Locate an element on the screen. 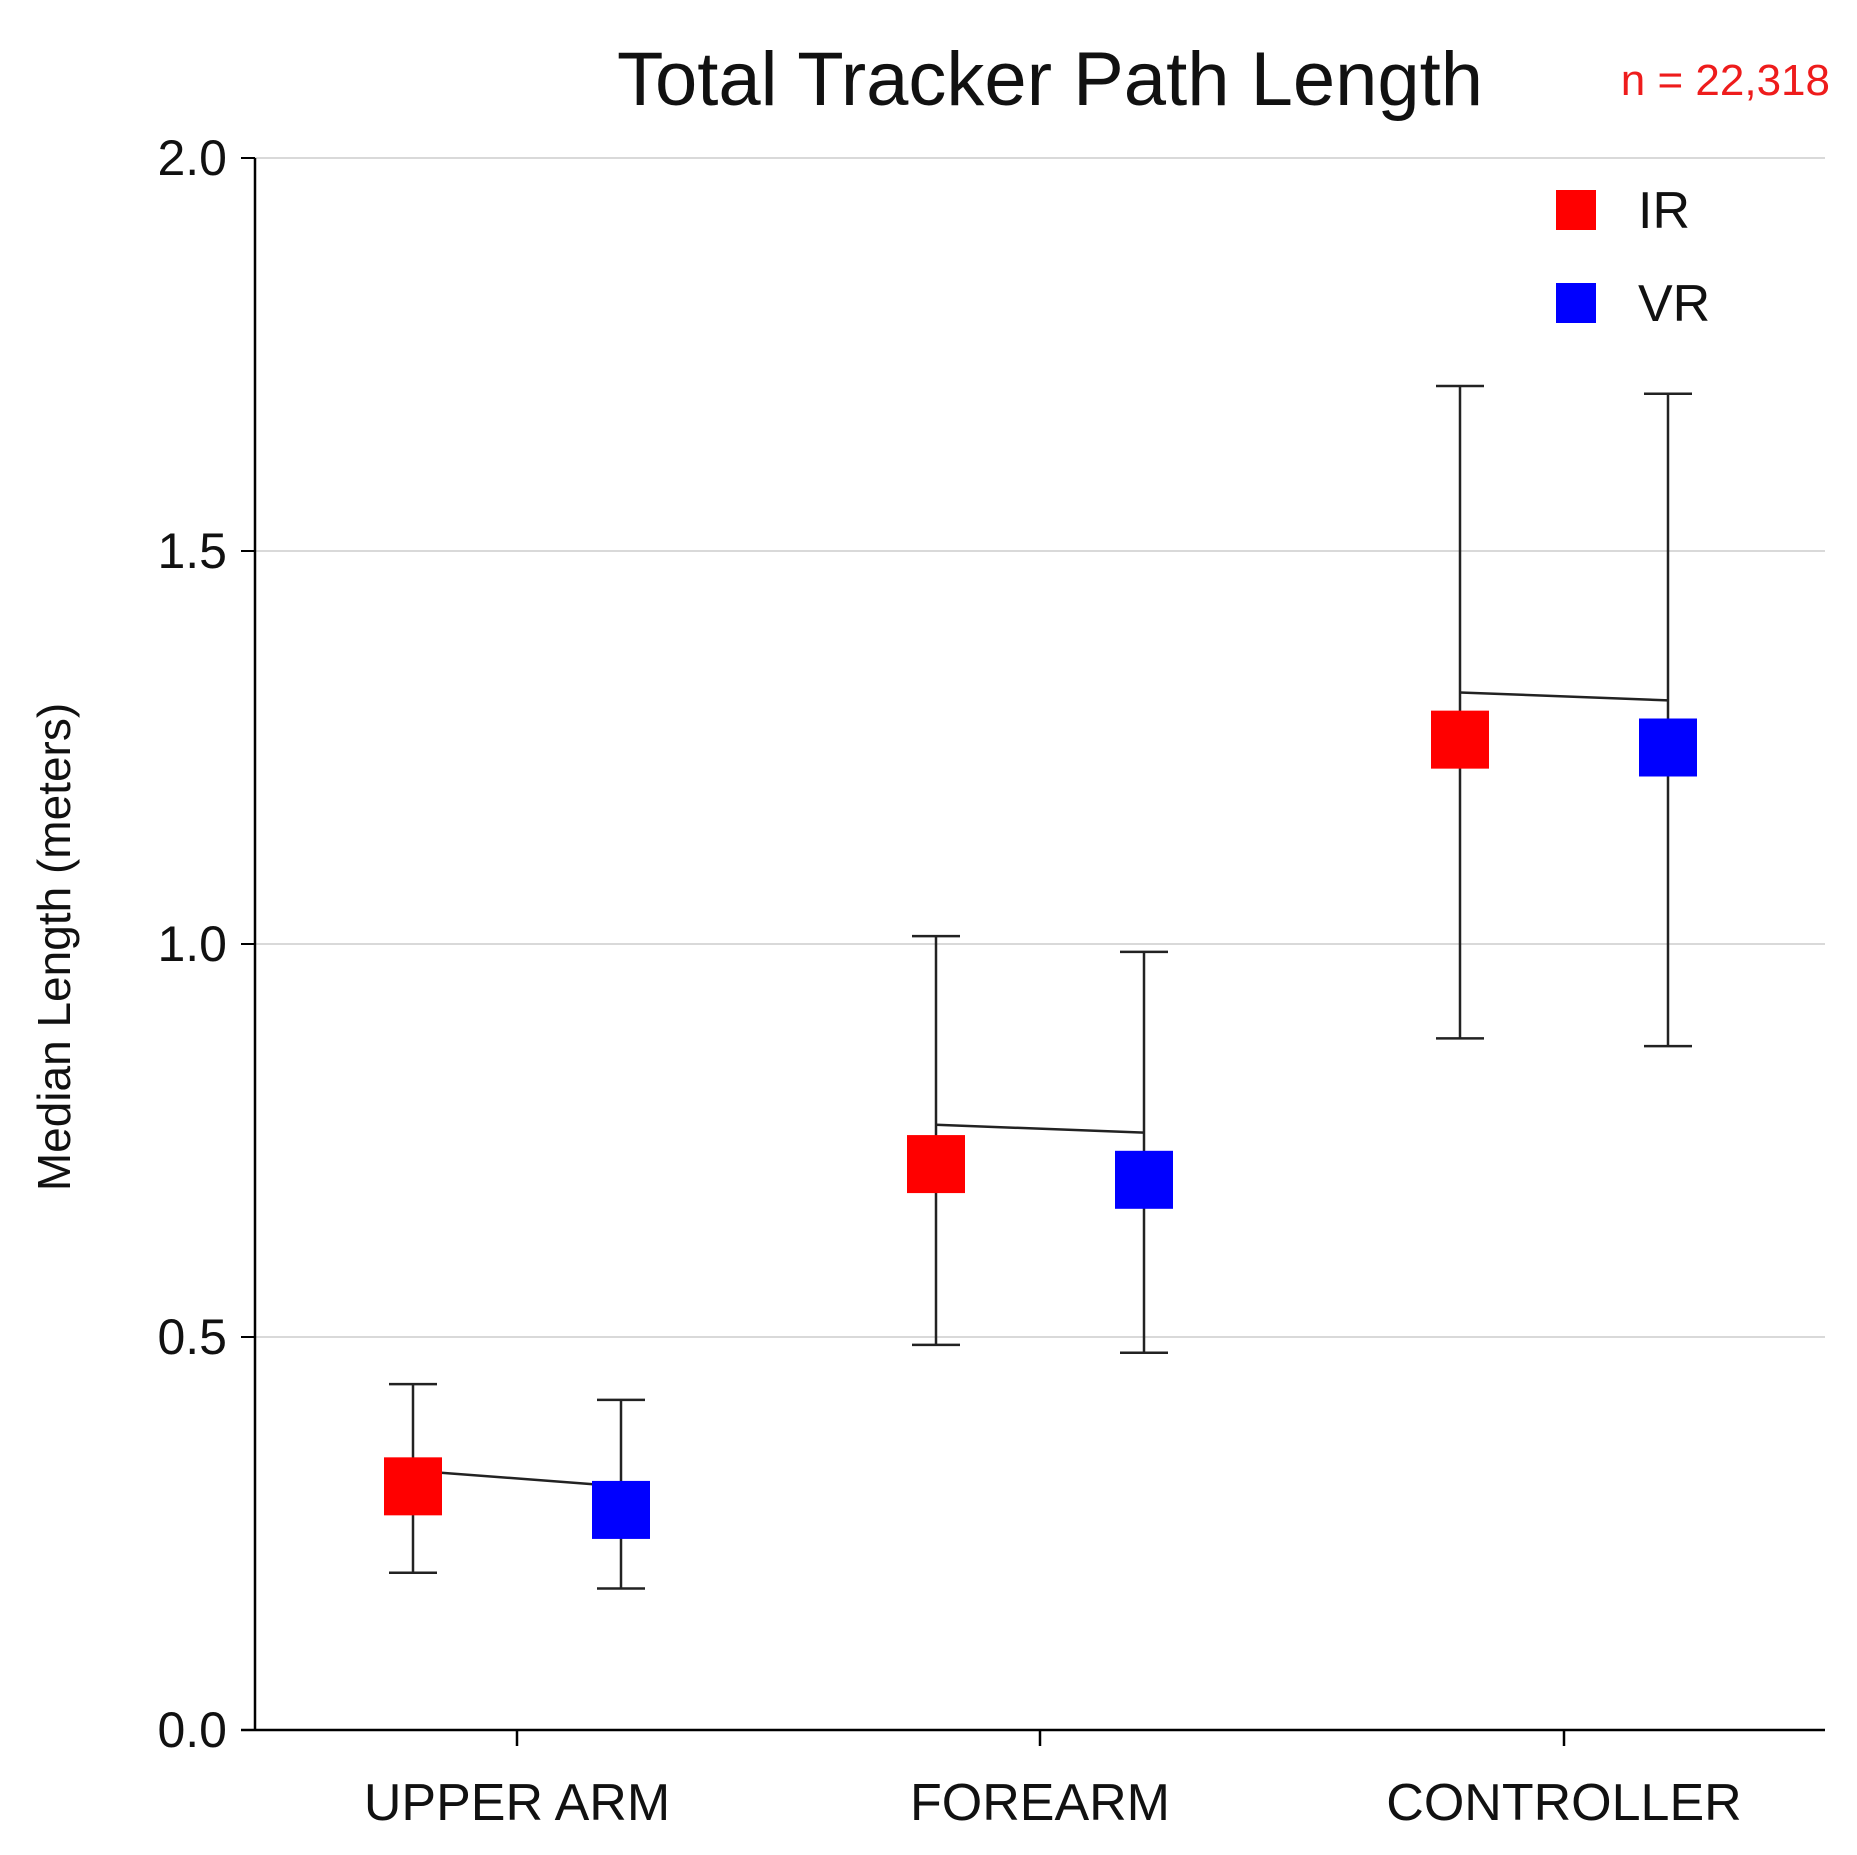 This screenshot has height=1855, width=1857. legend-swatch-ir is located at coordinates (1576, 210).